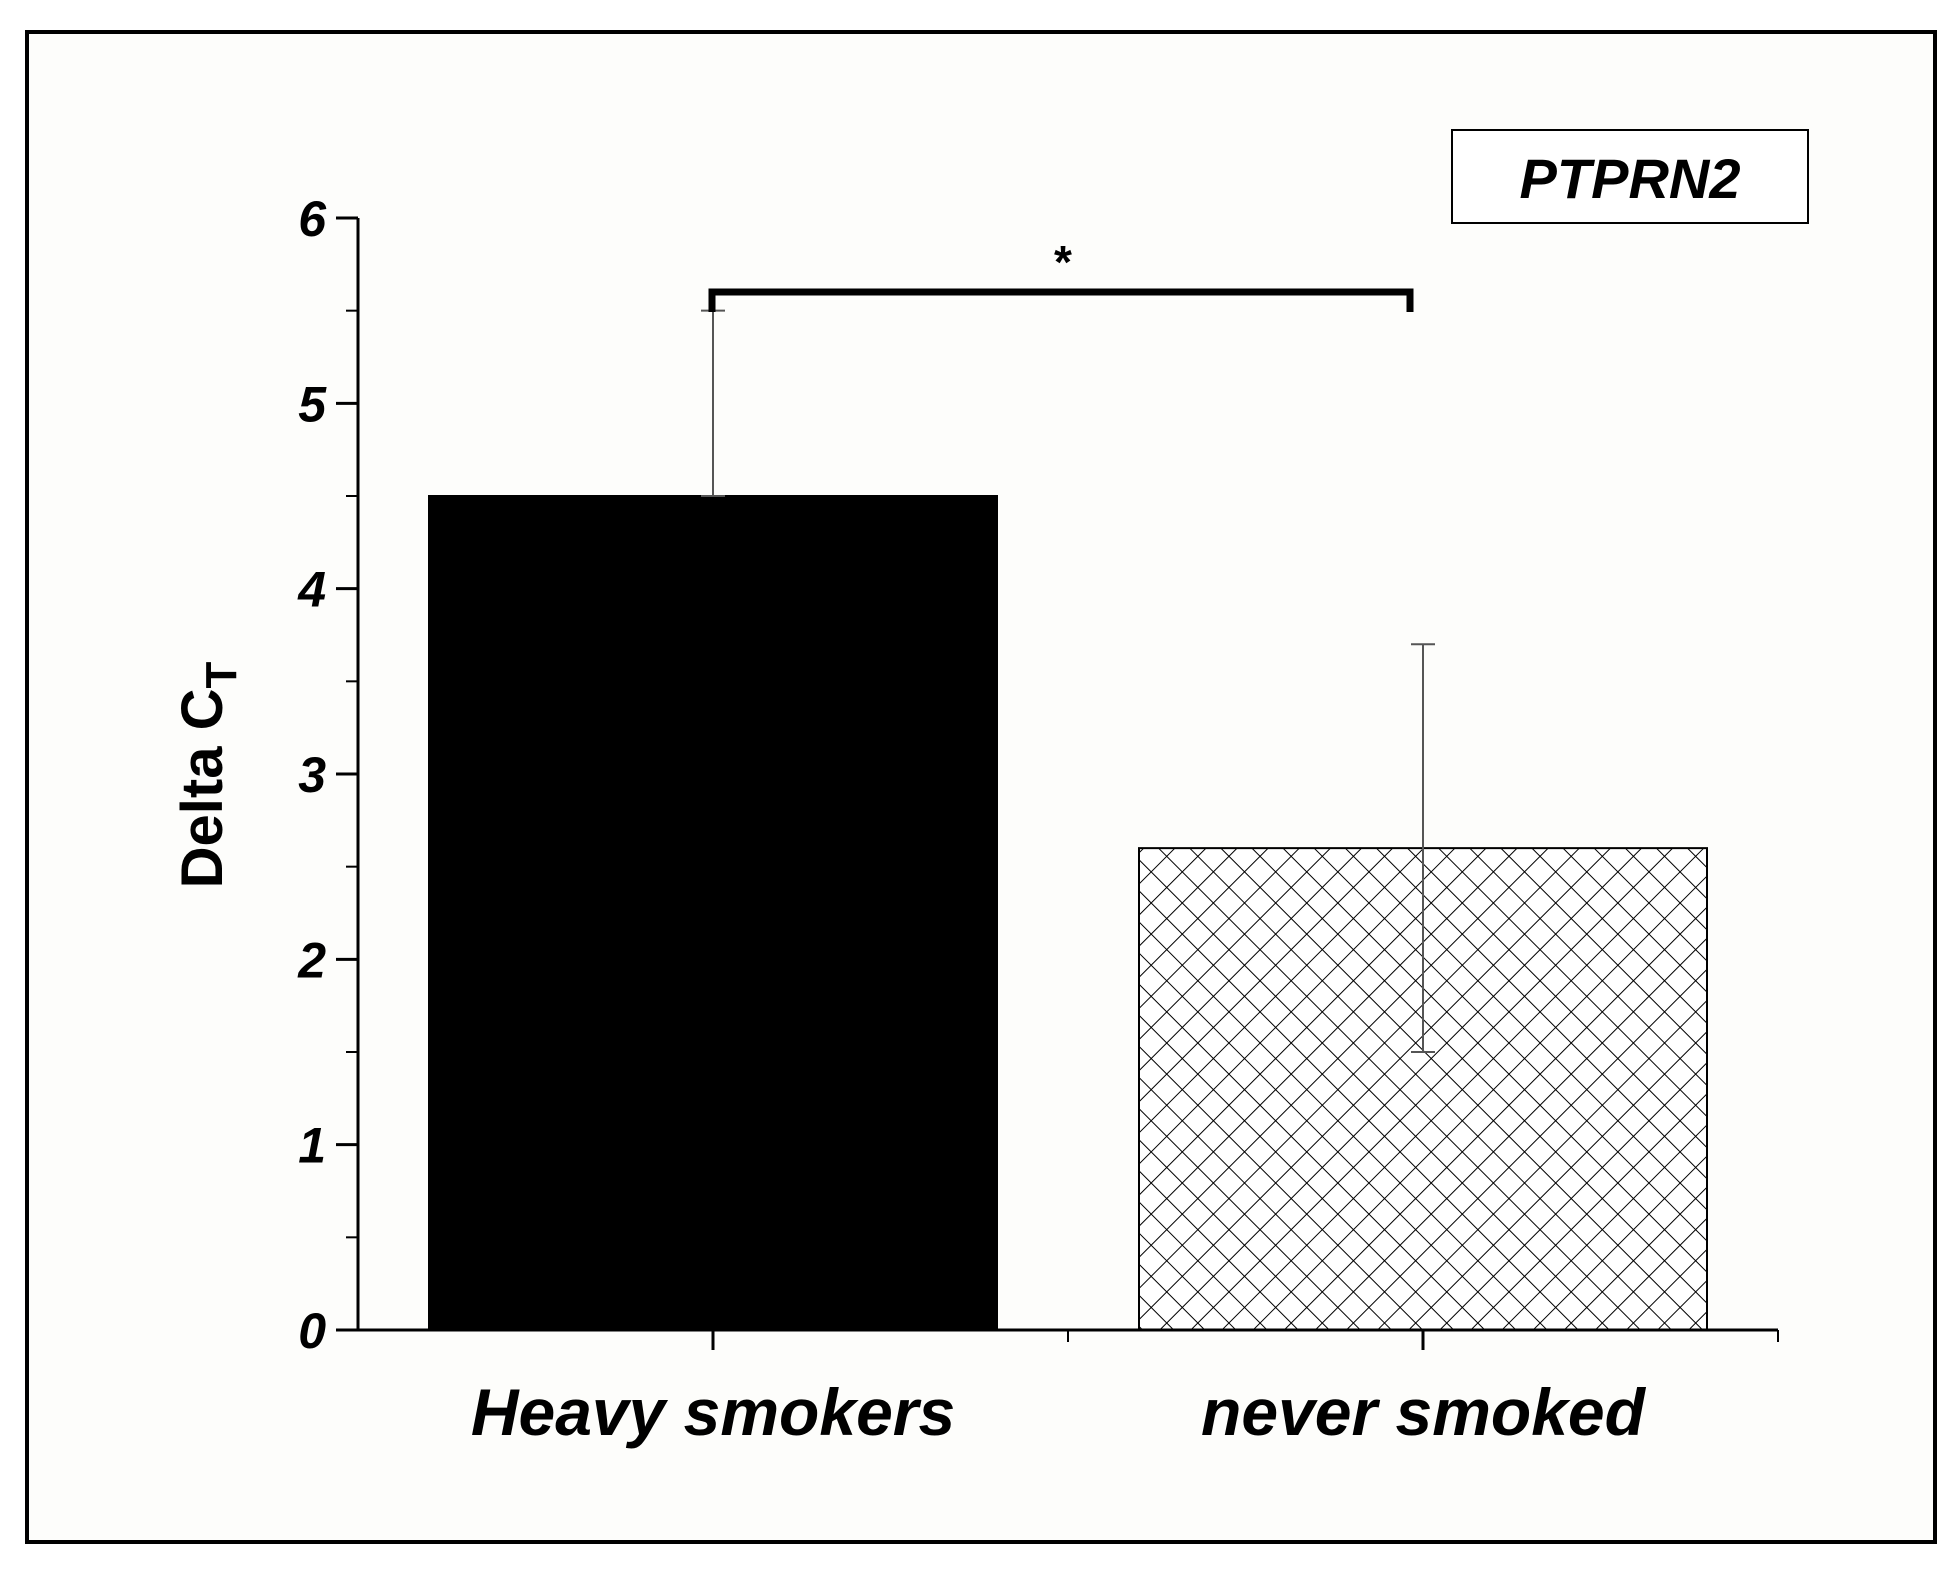 Image resolution: width=1957 pixels, height=1575 pixels. What do you see at coordinates (312, 1146) in the screenshot?
I see `y-tick-label-1: 1` at bounding box center [312, 1146].